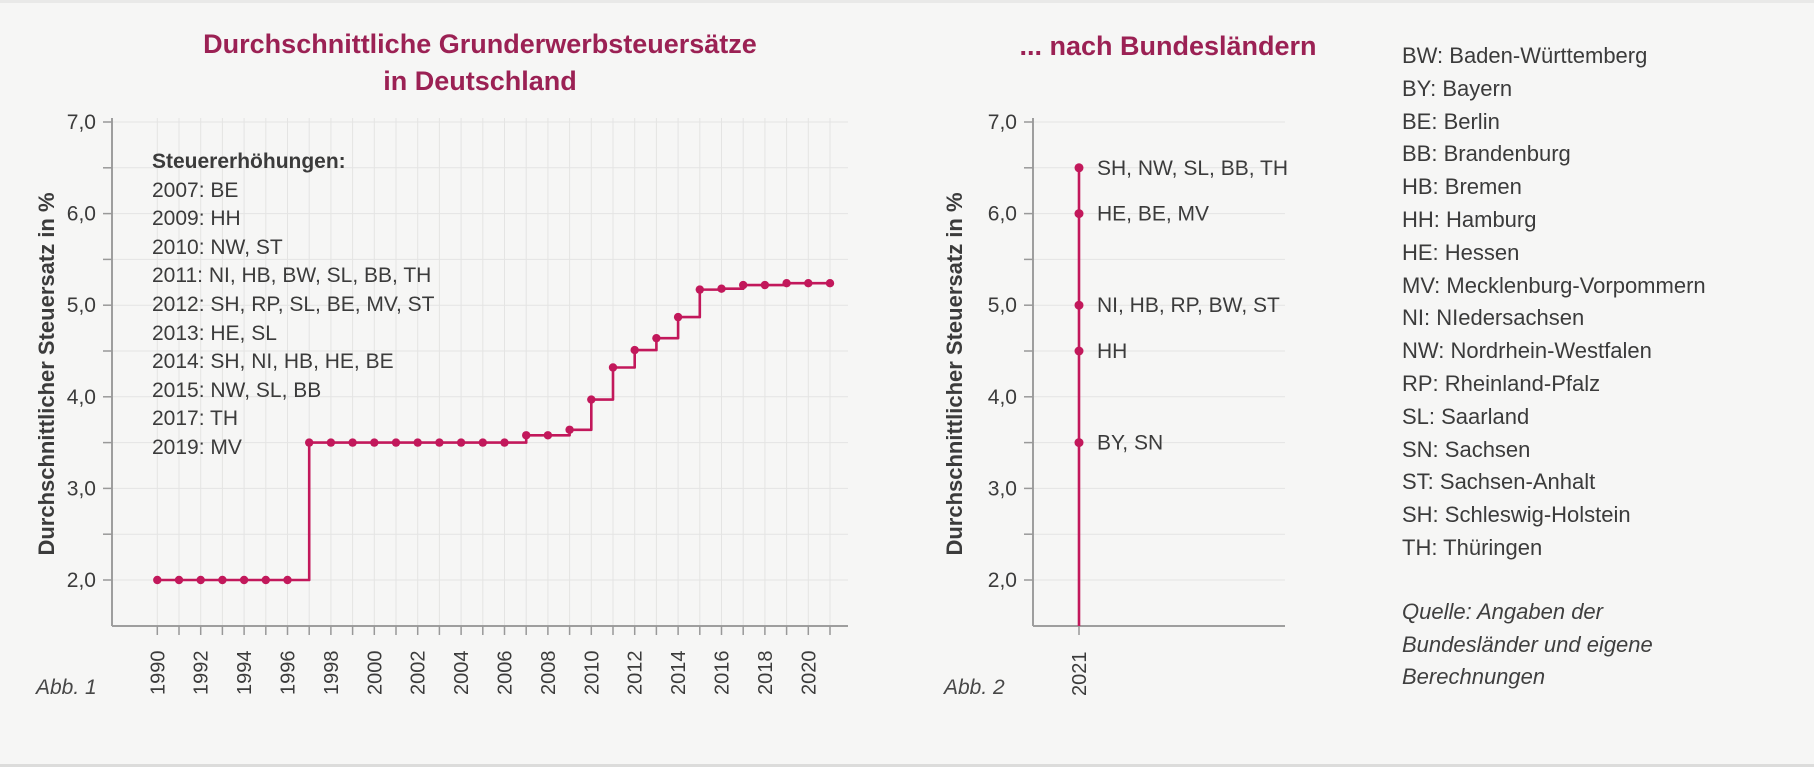 The width and height of the screenshot is (1814, 767). Describe the element at coordinates (419, 673) in the screenshot. I see `x-tick-label: 2002` at that location.